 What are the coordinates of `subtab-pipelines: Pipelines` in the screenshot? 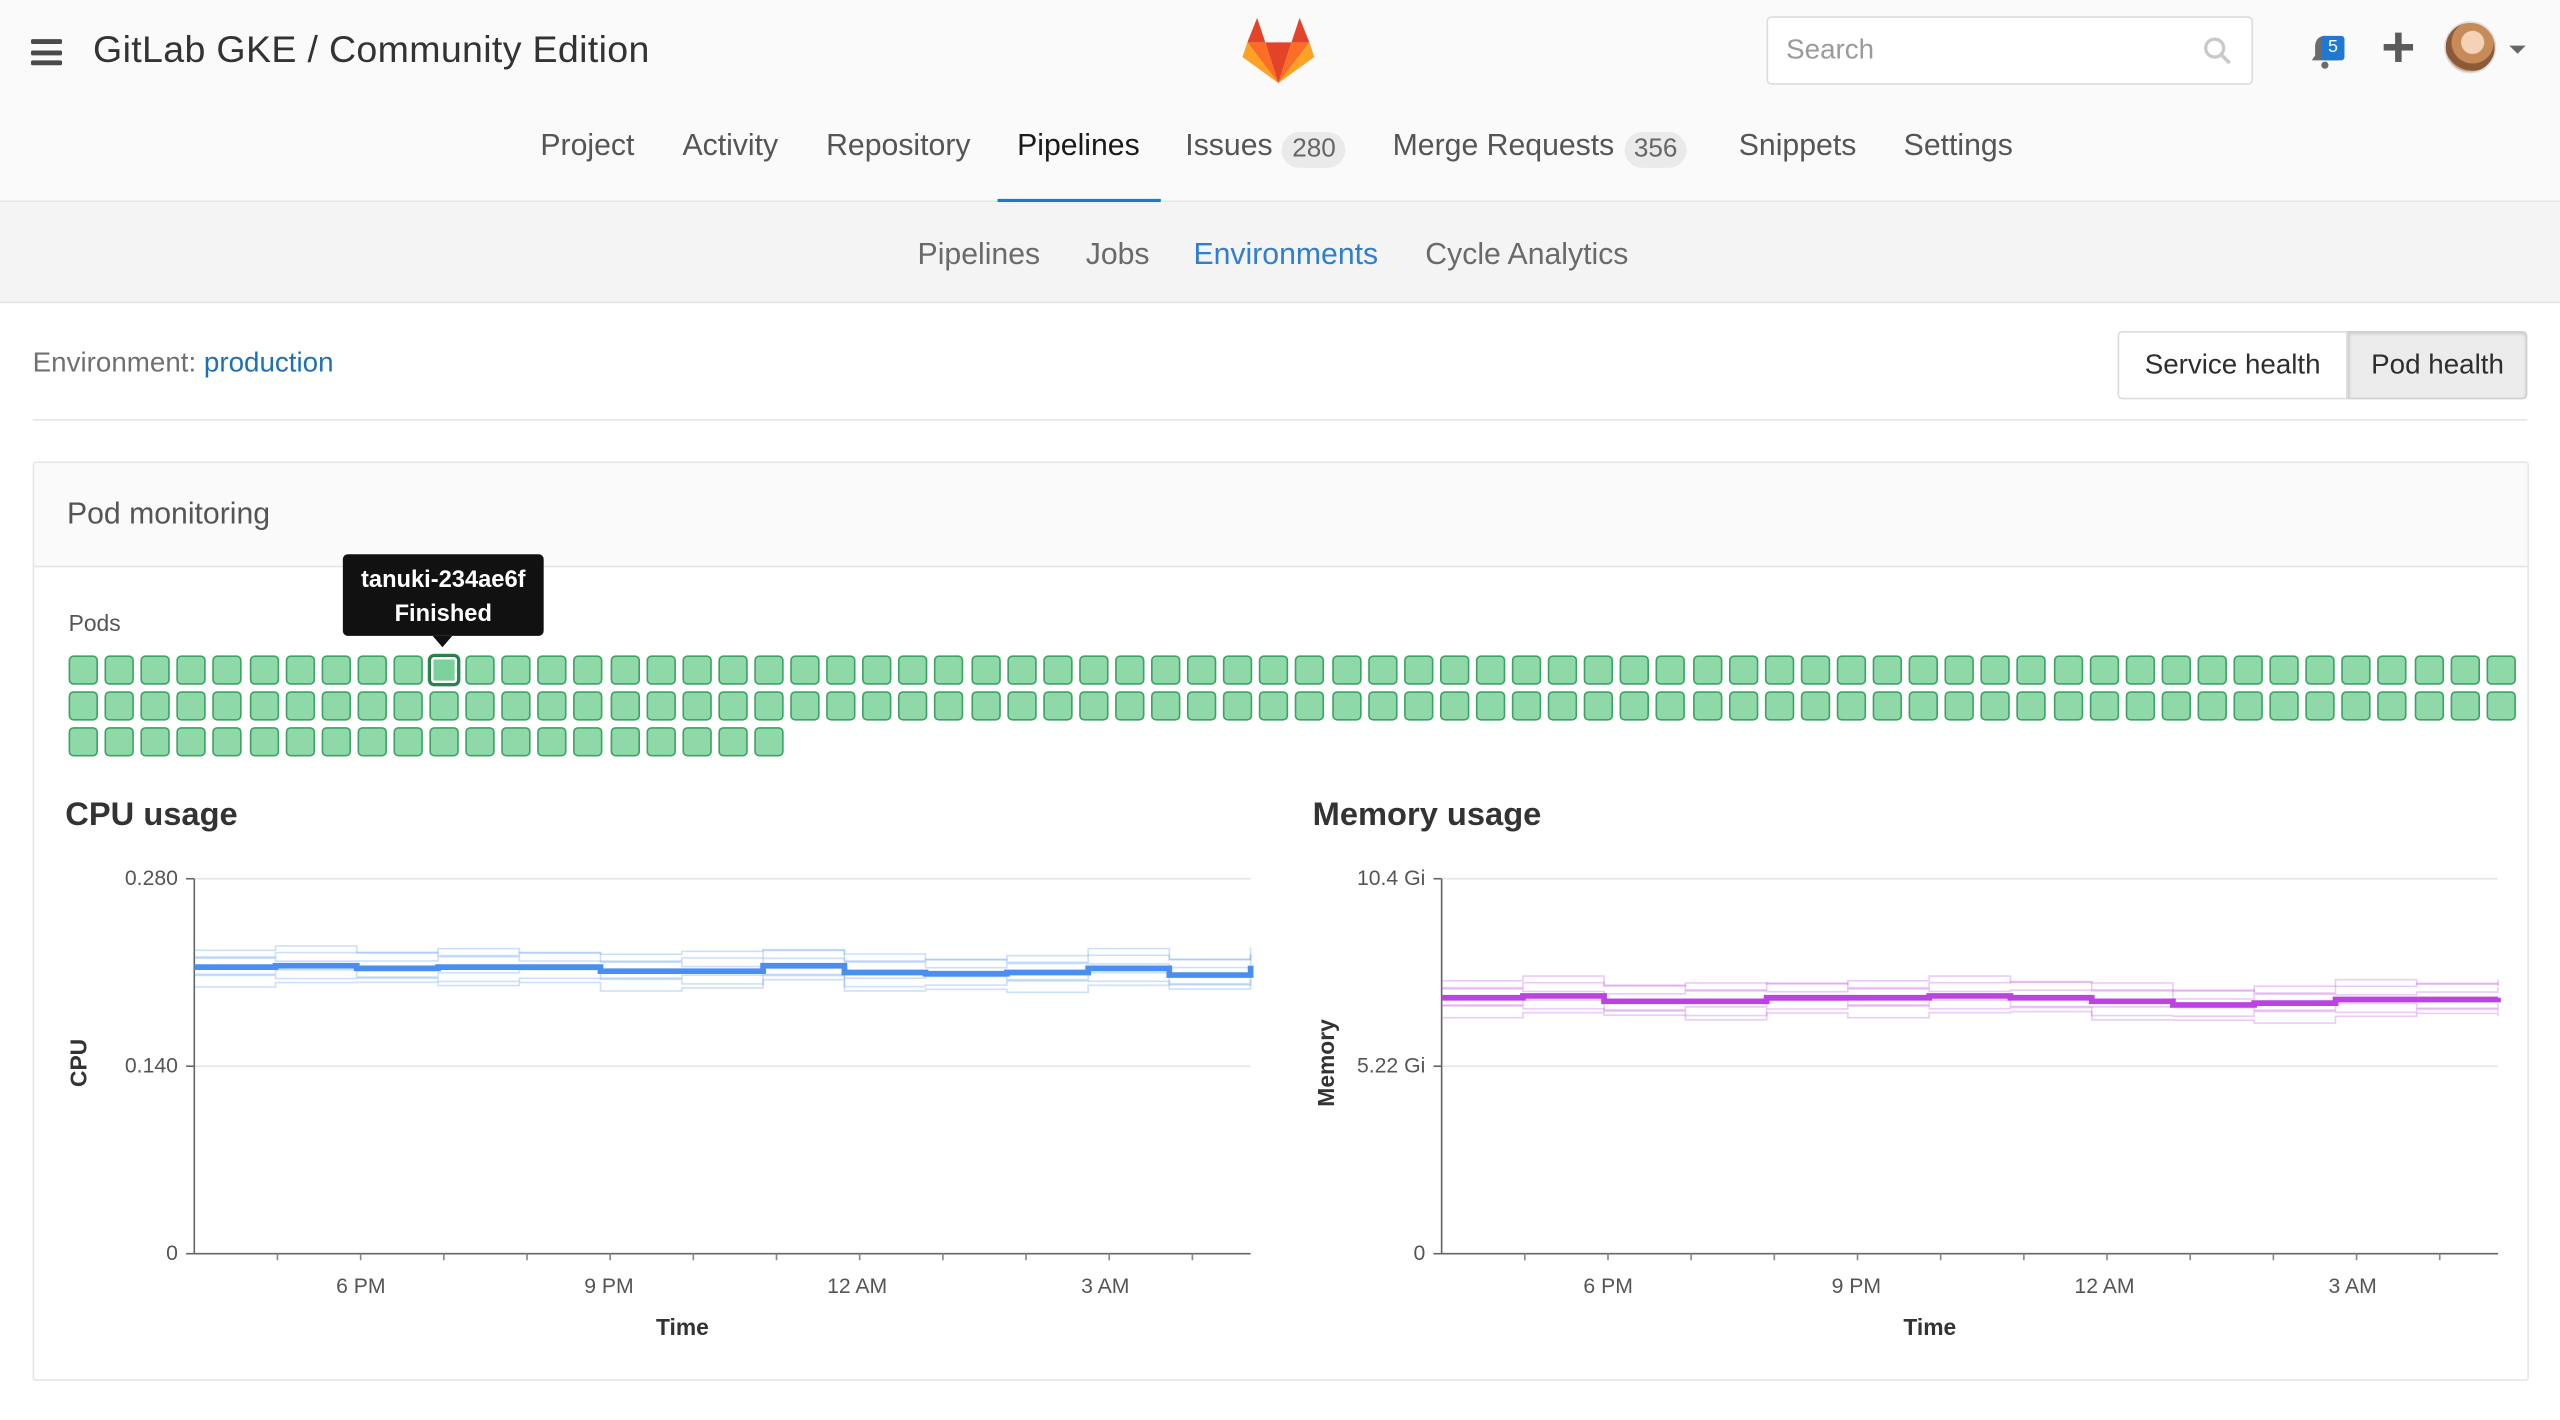 It's located at (979, 253).